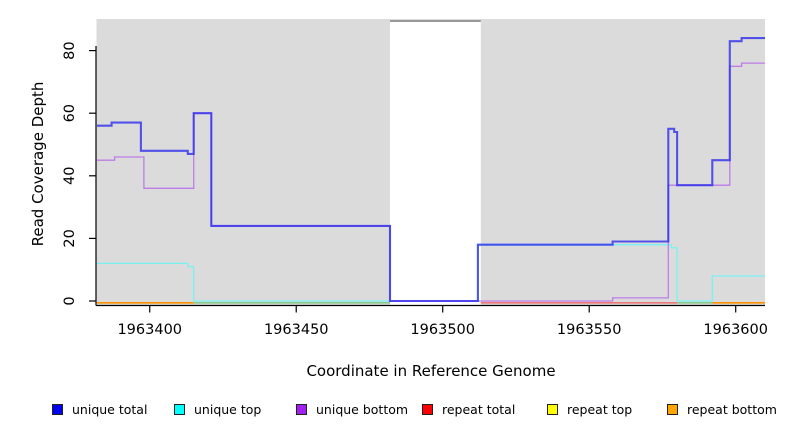 This screenshot has width=792, height=432. What do you see at coordinates (70, 300) in the screenshot?
I see `y-tick-label: 0` at bounding box center [70, 300].